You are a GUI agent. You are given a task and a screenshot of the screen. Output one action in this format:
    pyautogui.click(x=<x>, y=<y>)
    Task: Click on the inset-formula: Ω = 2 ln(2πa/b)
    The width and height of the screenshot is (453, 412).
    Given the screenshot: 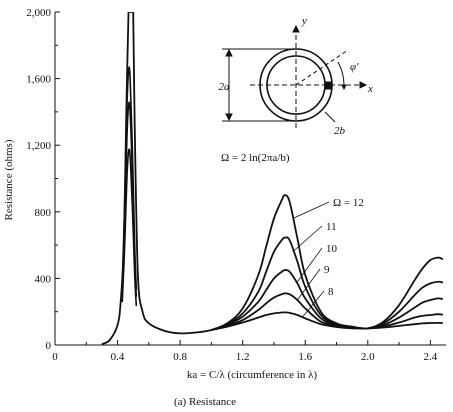 What is the action you would take?
    pyautogui.click(x=255, y=158)
    